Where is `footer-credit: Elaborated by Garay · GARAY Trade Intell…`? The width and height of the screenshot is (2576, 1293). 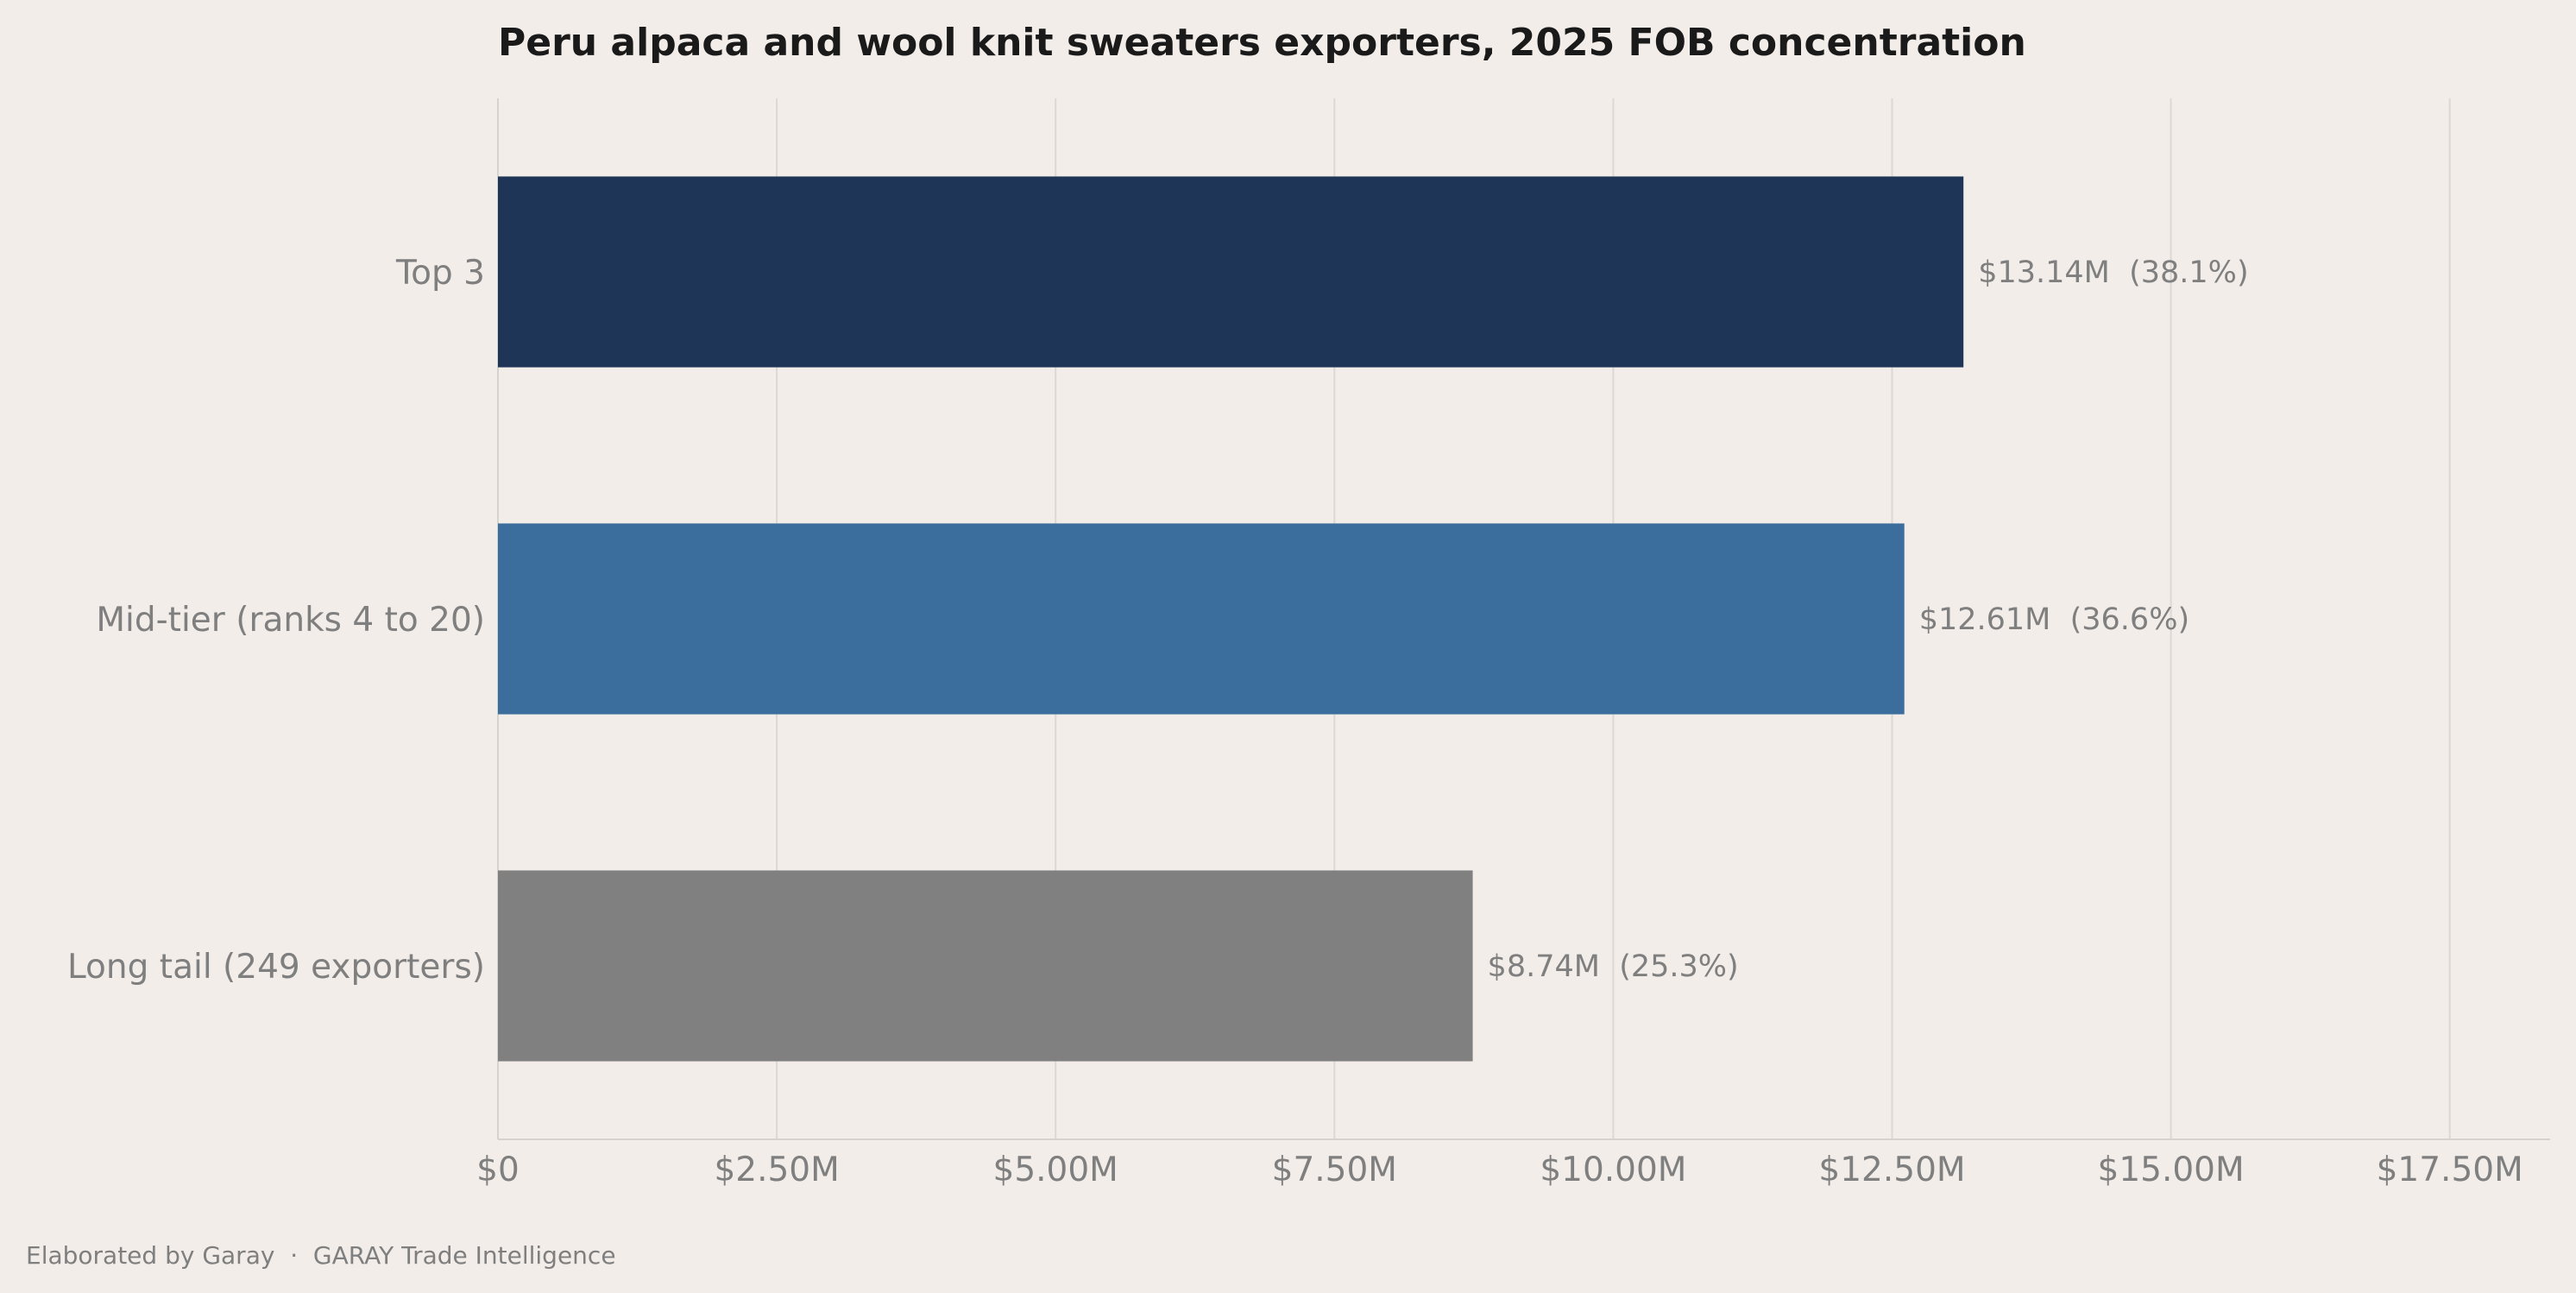
footer-credit: Elaborated by Garay · GARAY Trade Intell… is located at coordinates (321, 1255).